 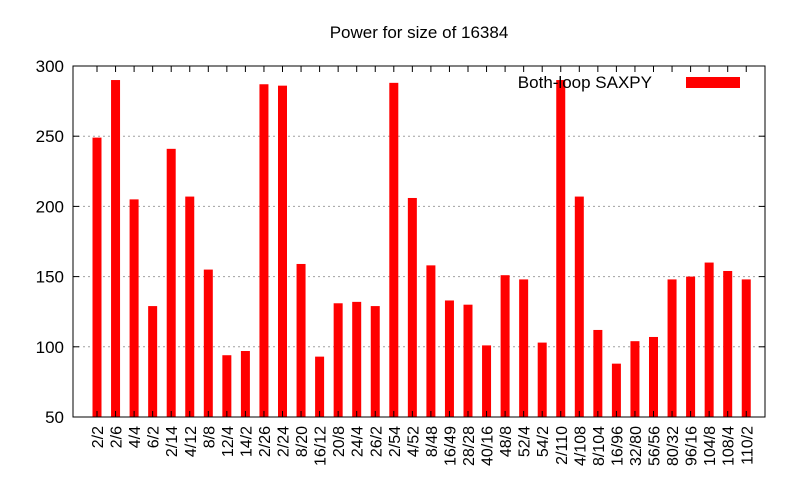 I want to click on bar-20/8, so click(x=338, y=360).